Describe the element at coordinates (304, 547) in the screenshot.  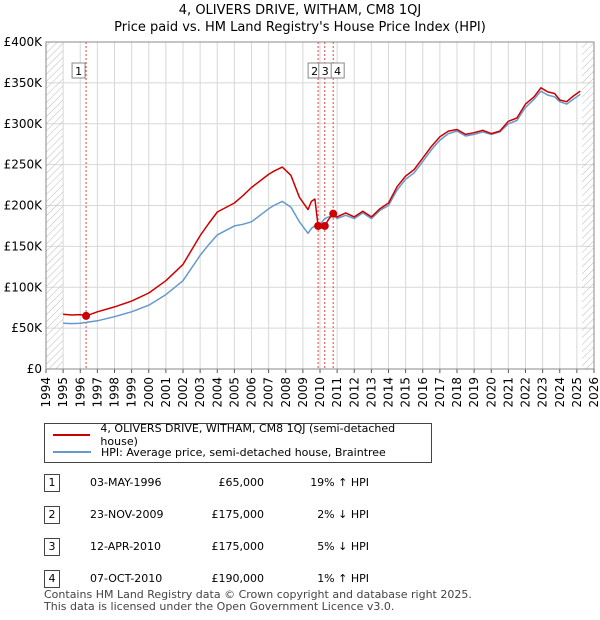
I see `table-row: 3 12-APR-2010 £175,000 5% ↓ HPI` at that location.